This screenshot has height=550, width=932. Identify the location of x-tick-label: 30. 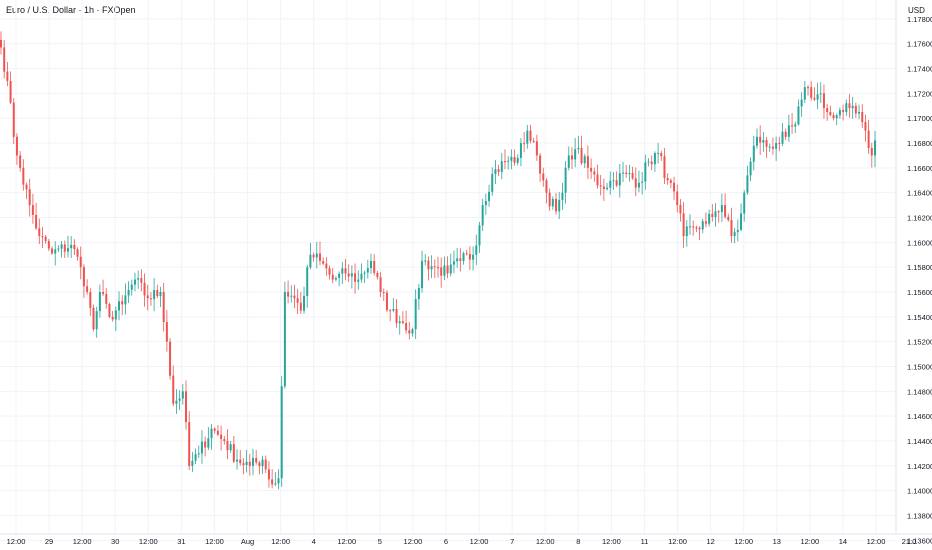
(115, 541).